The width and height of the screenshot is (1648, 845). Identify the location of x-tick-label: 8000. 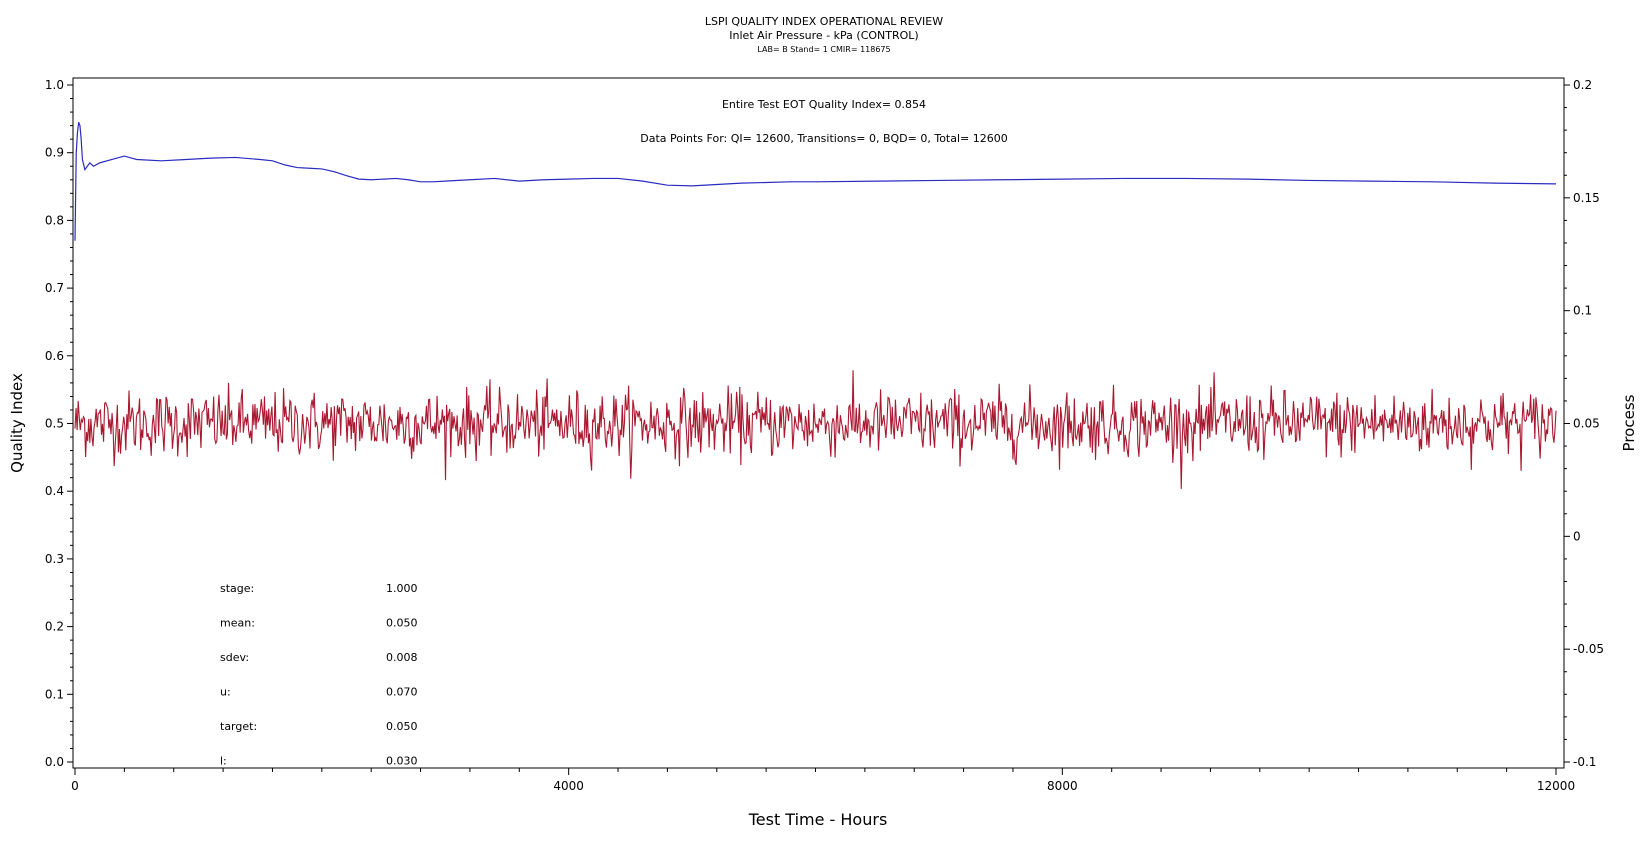
(1062, 786).